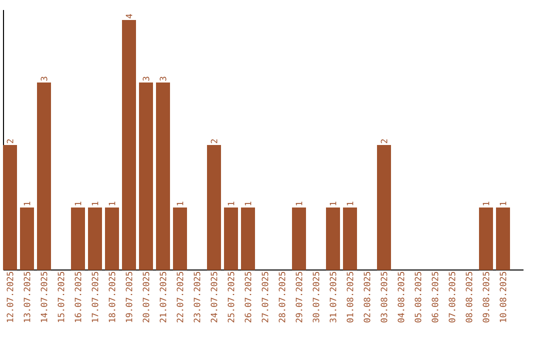 Image resolution: width=540 pixels, height=340 pixels. Describe the element at coordinates (486, 297) in the screenshot. I see `x-tick-label: 09.08.2025` at that location.